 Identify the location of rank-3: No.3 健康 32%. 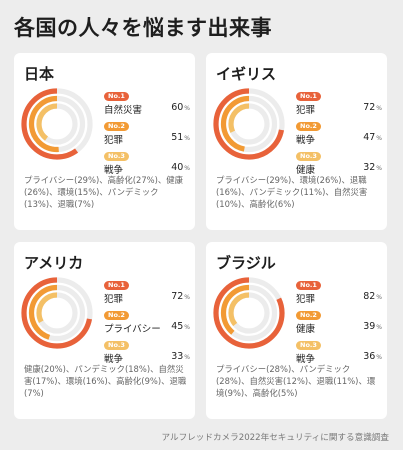
(339, 167).